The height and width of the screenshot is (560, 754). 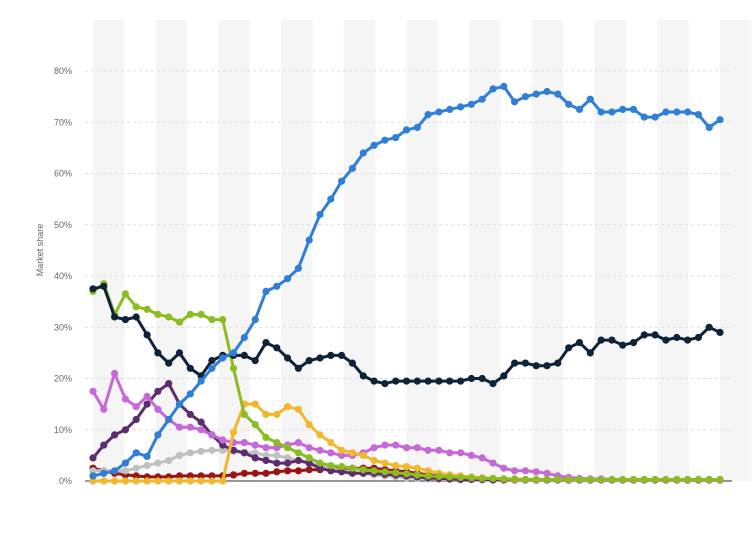 What do you see at coordinates (65, 481) in the screenshot?
I see `y-tick-label: 0%` at bounding box center [65, 481].